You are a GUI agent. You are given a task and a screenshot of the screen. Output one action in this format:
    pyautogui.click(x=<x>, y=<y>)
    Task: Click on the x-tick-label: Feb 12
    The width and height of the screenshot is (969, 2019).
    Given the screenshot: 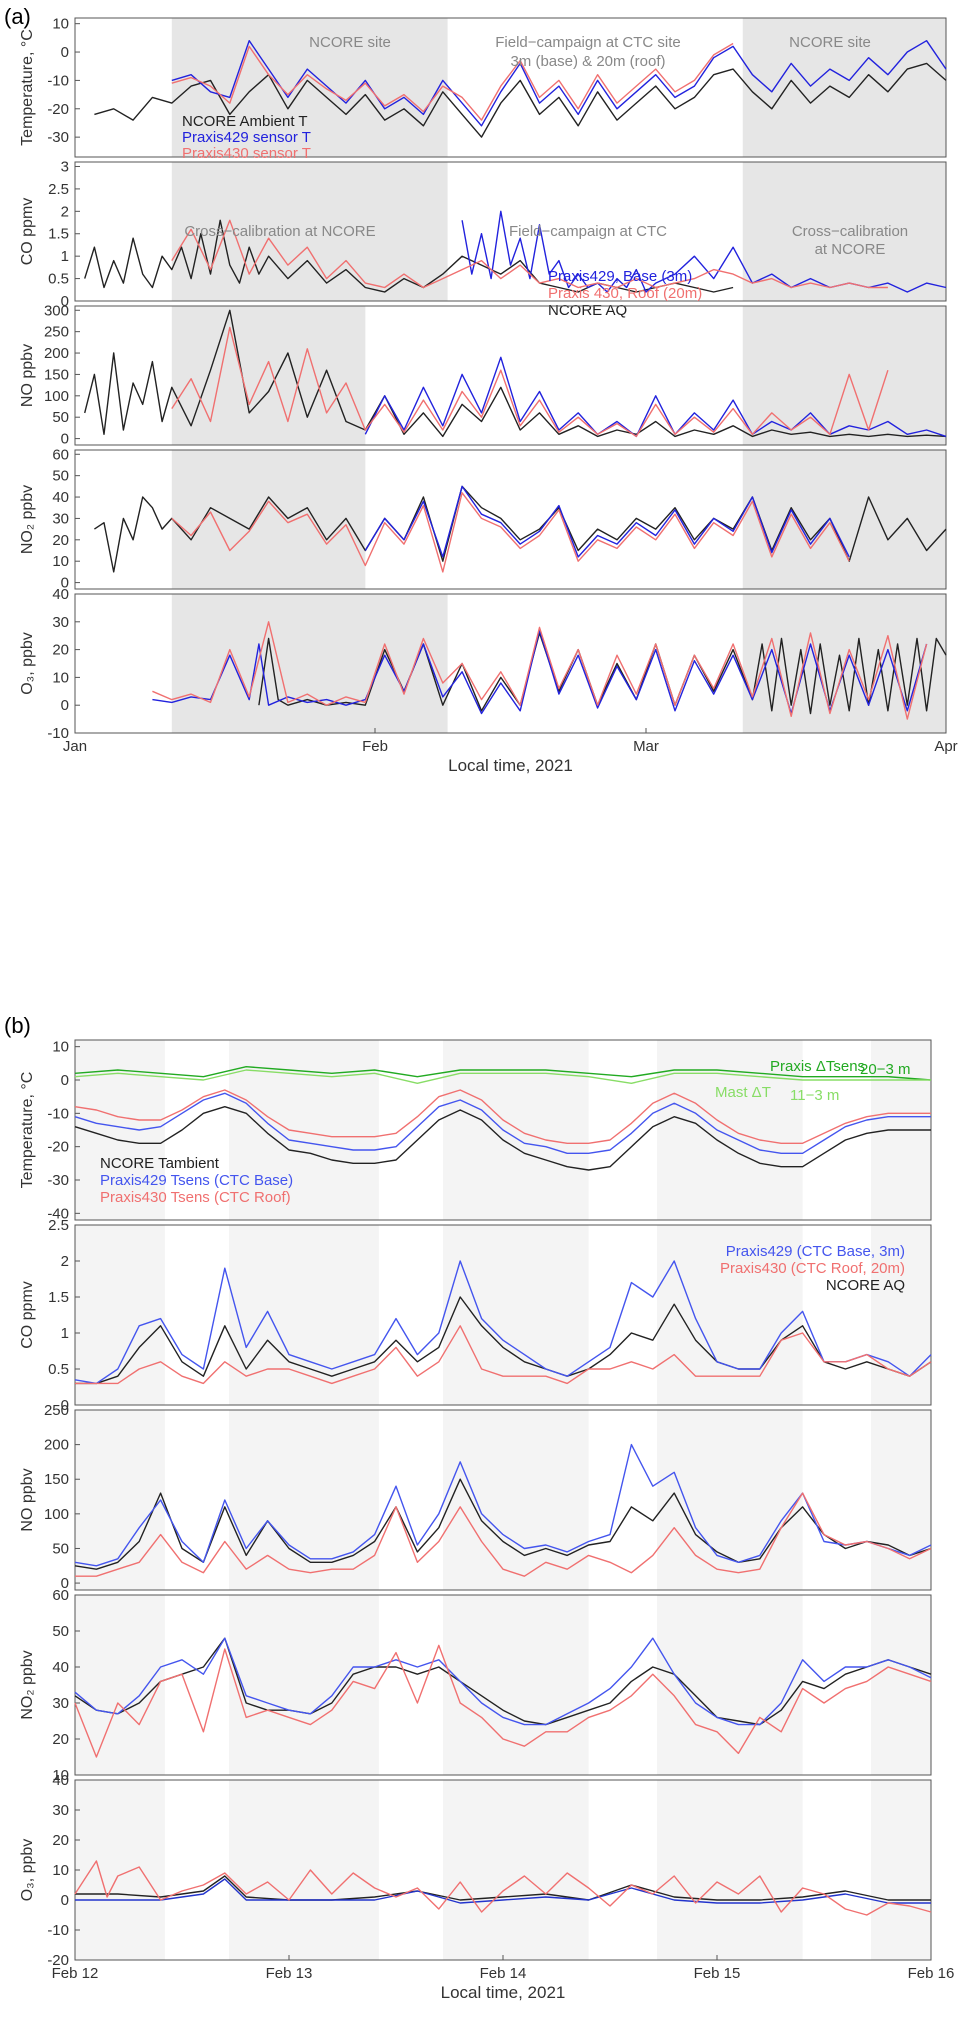 What is the action you would take?
    pyautogui.click(x=75, y=1973)
    